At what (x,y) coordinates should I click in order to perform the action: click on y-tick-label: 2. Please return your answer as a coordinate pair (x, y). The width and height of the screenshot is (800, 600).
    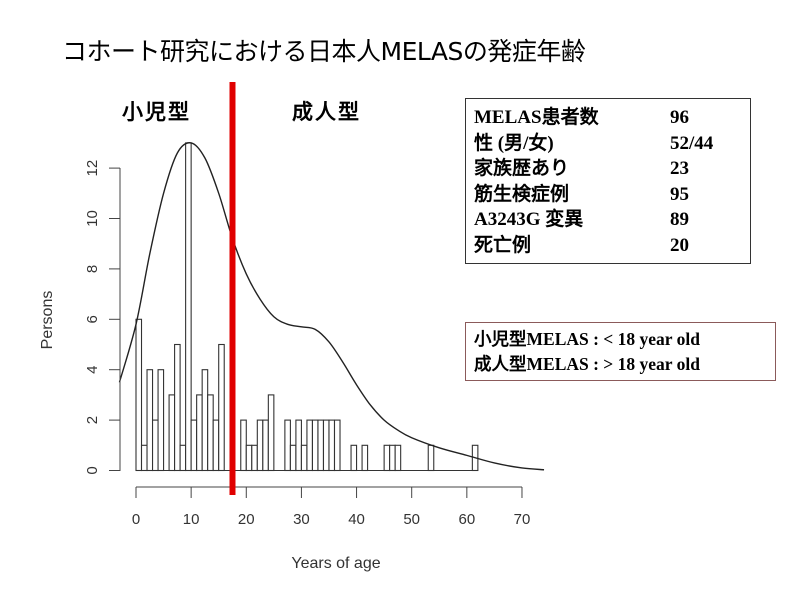
    Looking at the image, I should click on (92, 420).